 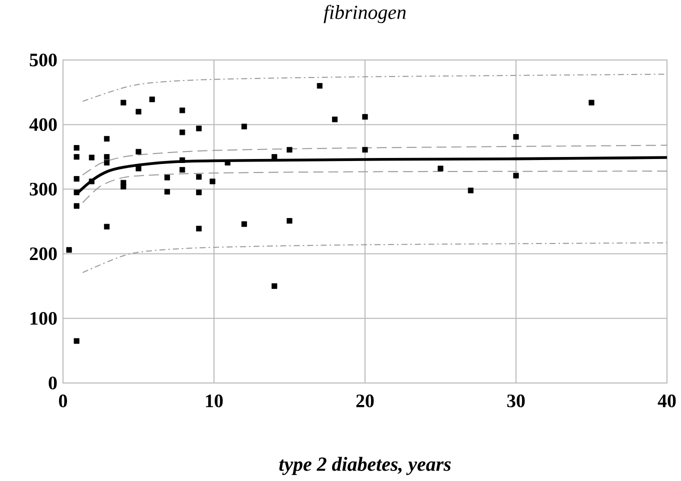 I want to click on x-tick-label: 40, so click(x=667, y=401).